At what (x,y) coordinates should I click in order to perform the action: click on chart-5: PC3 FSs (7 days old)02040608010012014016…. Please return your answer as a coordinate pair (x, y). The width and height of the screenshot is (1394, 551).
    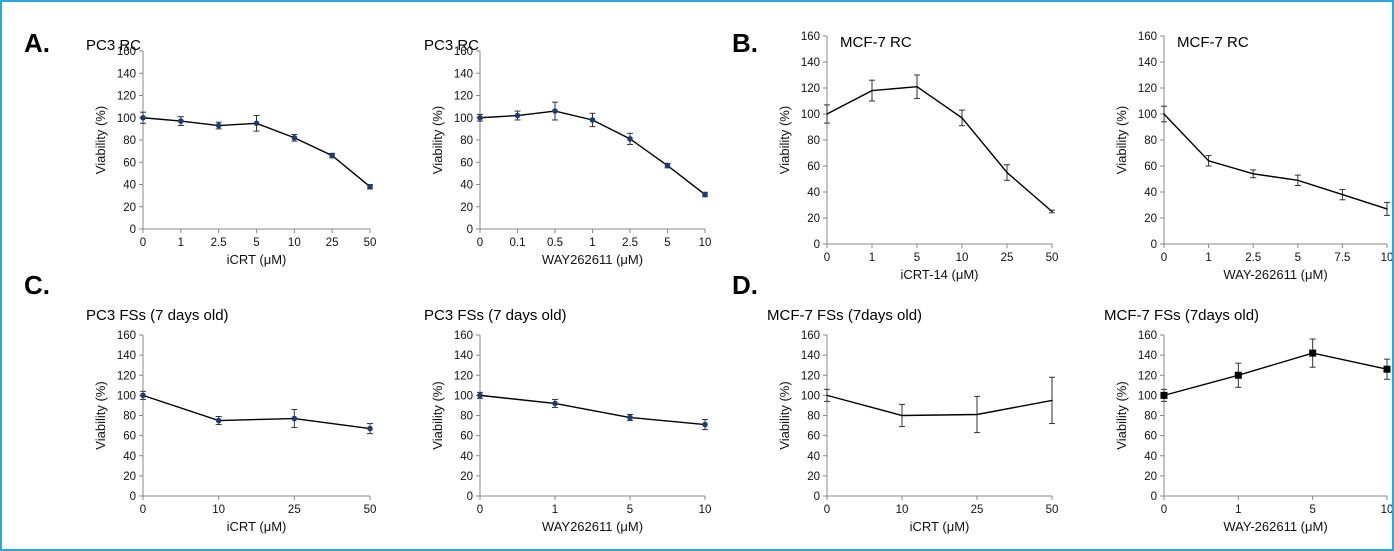
    Looking at the image, I should click on (231, 420).